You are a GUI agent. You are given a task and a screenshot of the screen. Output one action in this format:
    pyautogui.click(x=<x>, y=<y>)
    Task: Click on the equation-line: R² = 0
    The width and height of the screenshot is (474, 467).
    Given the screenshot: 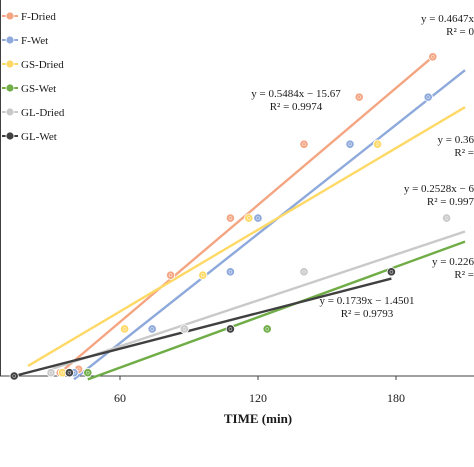 What is the action you would take?
    pyautogui.click(x=460, y=32)
    